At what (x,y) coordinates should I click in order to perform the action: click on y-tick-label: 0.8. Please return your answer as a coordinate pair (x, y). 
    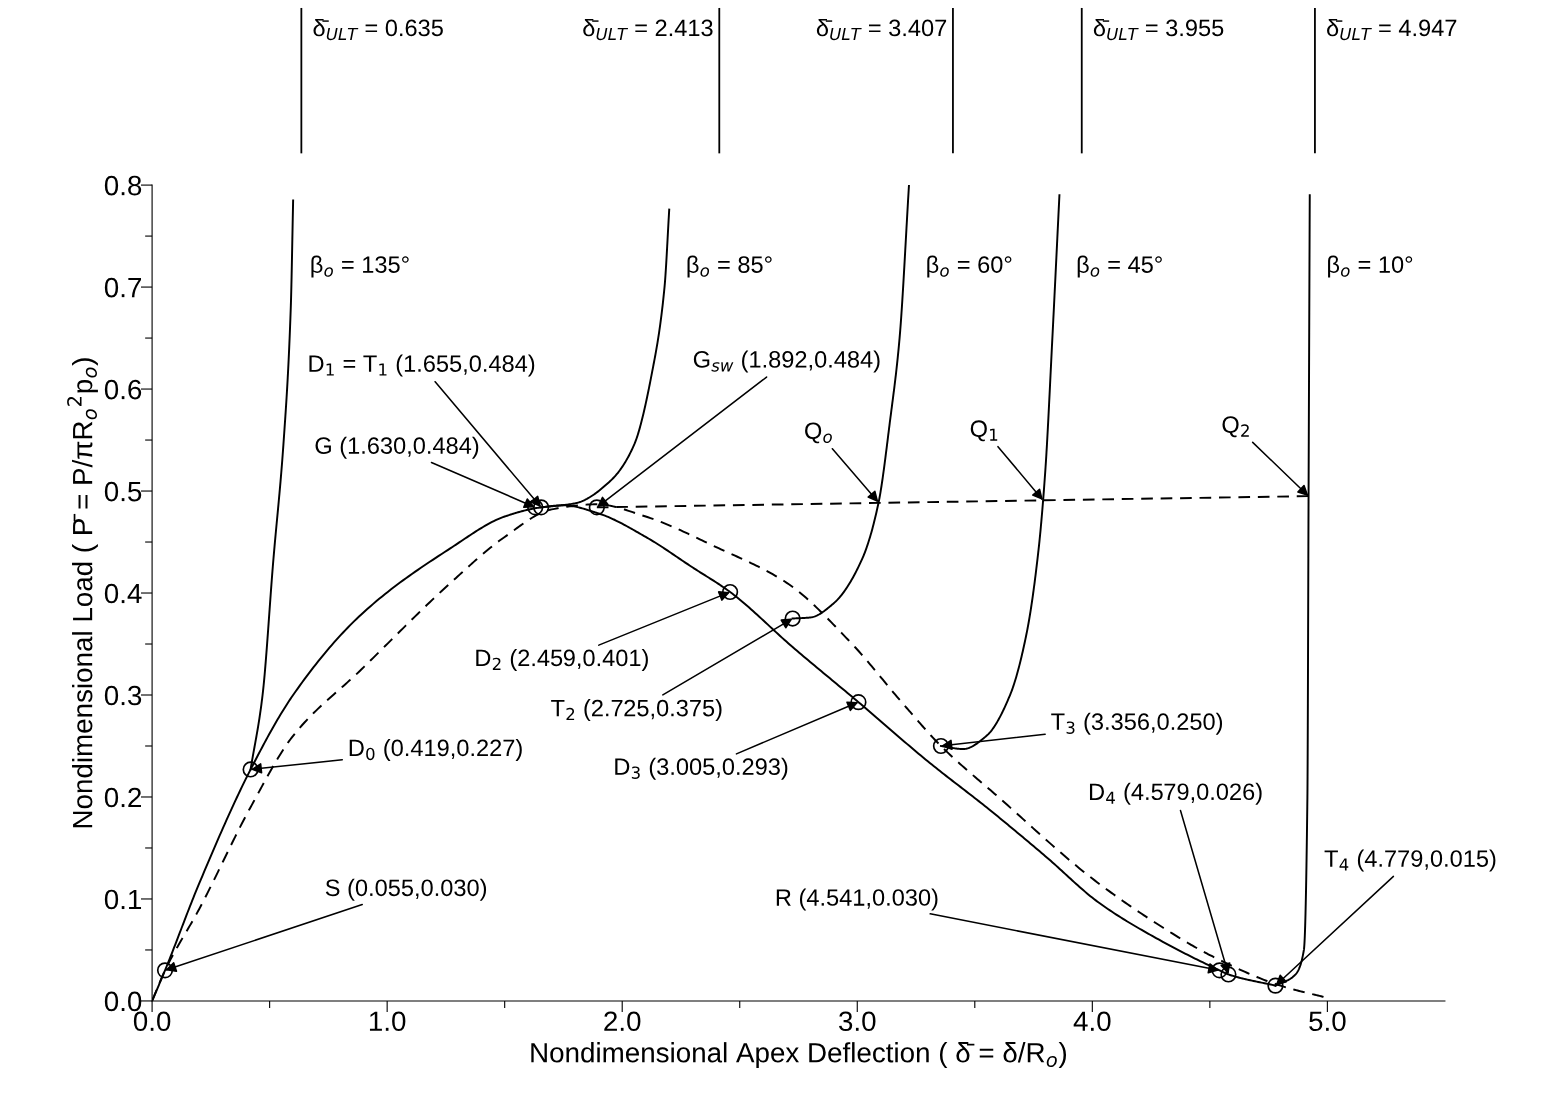
    Looking at the image, I should click on (123, 185).